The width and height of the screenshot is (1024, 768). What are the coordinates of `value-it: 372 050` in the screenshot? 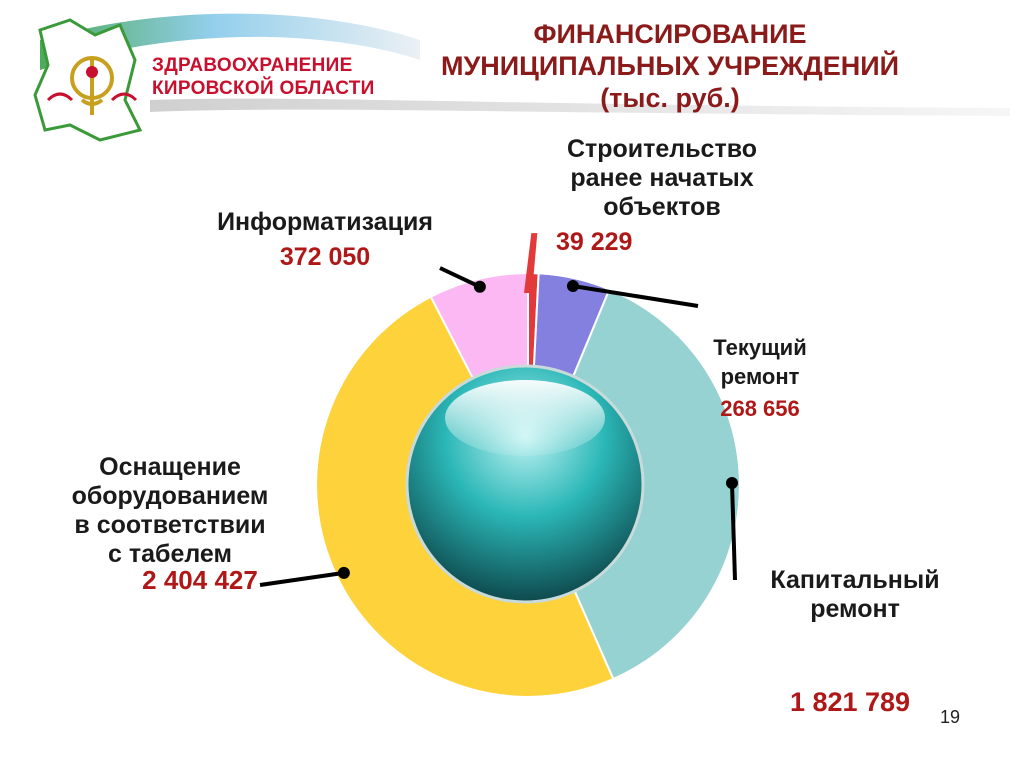 It's located at (325, 257).